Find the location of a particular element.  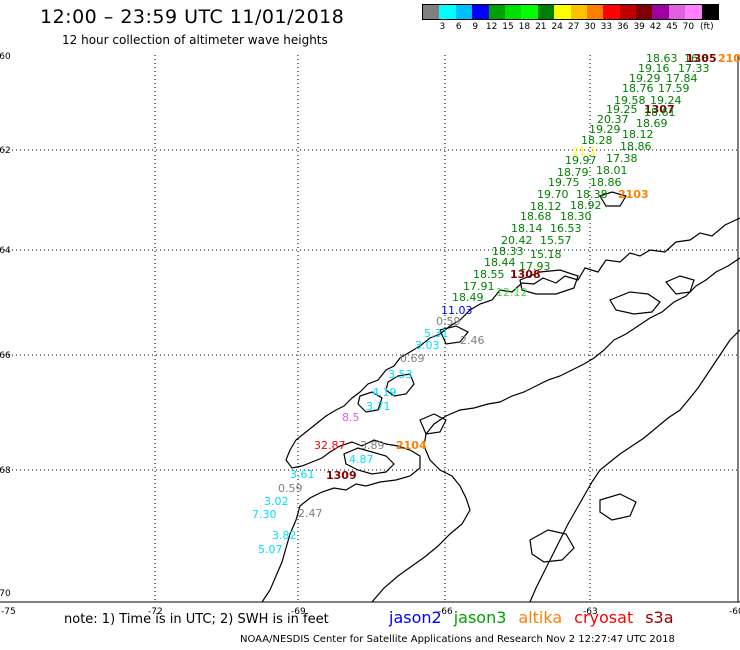

legend-label: 3 is located at coordinates (442, 27).